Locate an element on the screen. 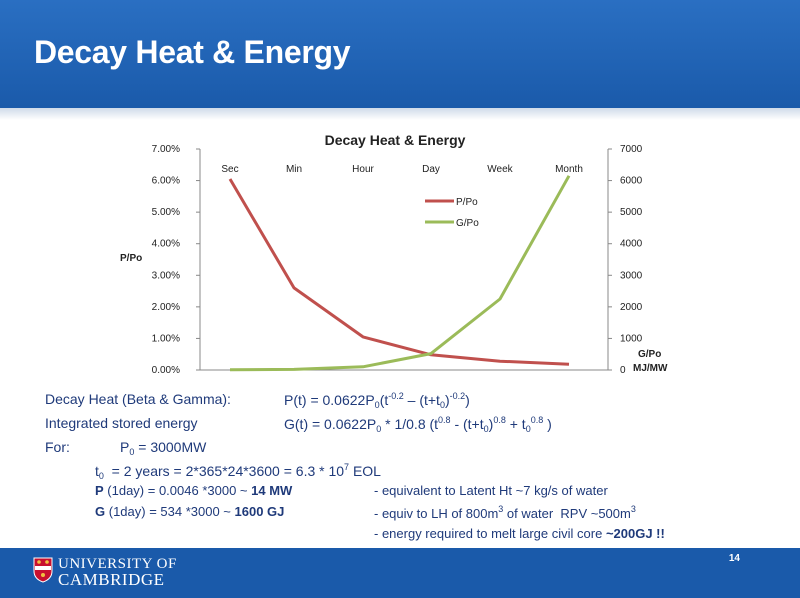 The width and height of the screenshot is (800, 598). left-tick-label: 1.00% is located at coordinates (166, 338).